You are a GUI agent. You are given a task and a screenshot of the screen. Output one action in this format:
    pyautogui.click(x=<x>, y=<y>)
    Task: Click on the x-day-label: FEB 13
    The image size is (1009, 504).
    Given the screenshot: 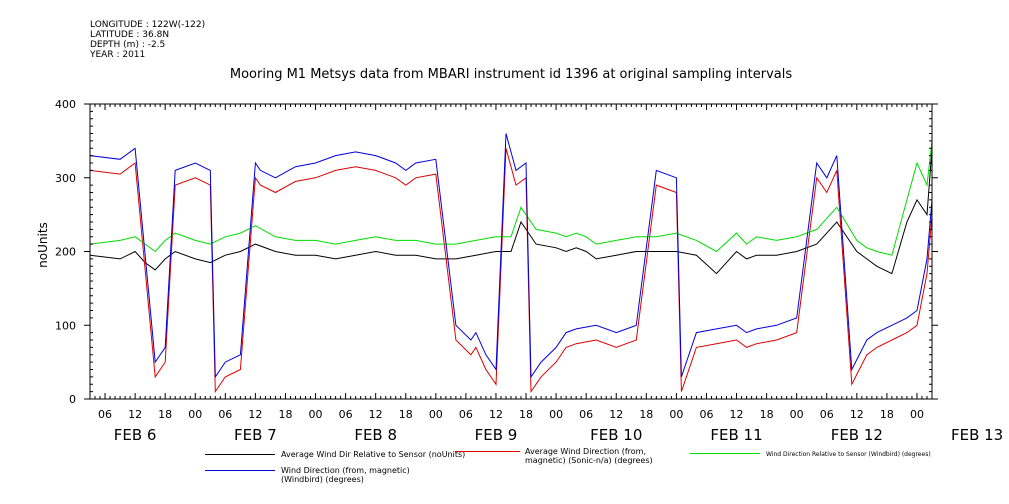 What is the action you would take?
    pyautogui.click(x=977, y=435)
    